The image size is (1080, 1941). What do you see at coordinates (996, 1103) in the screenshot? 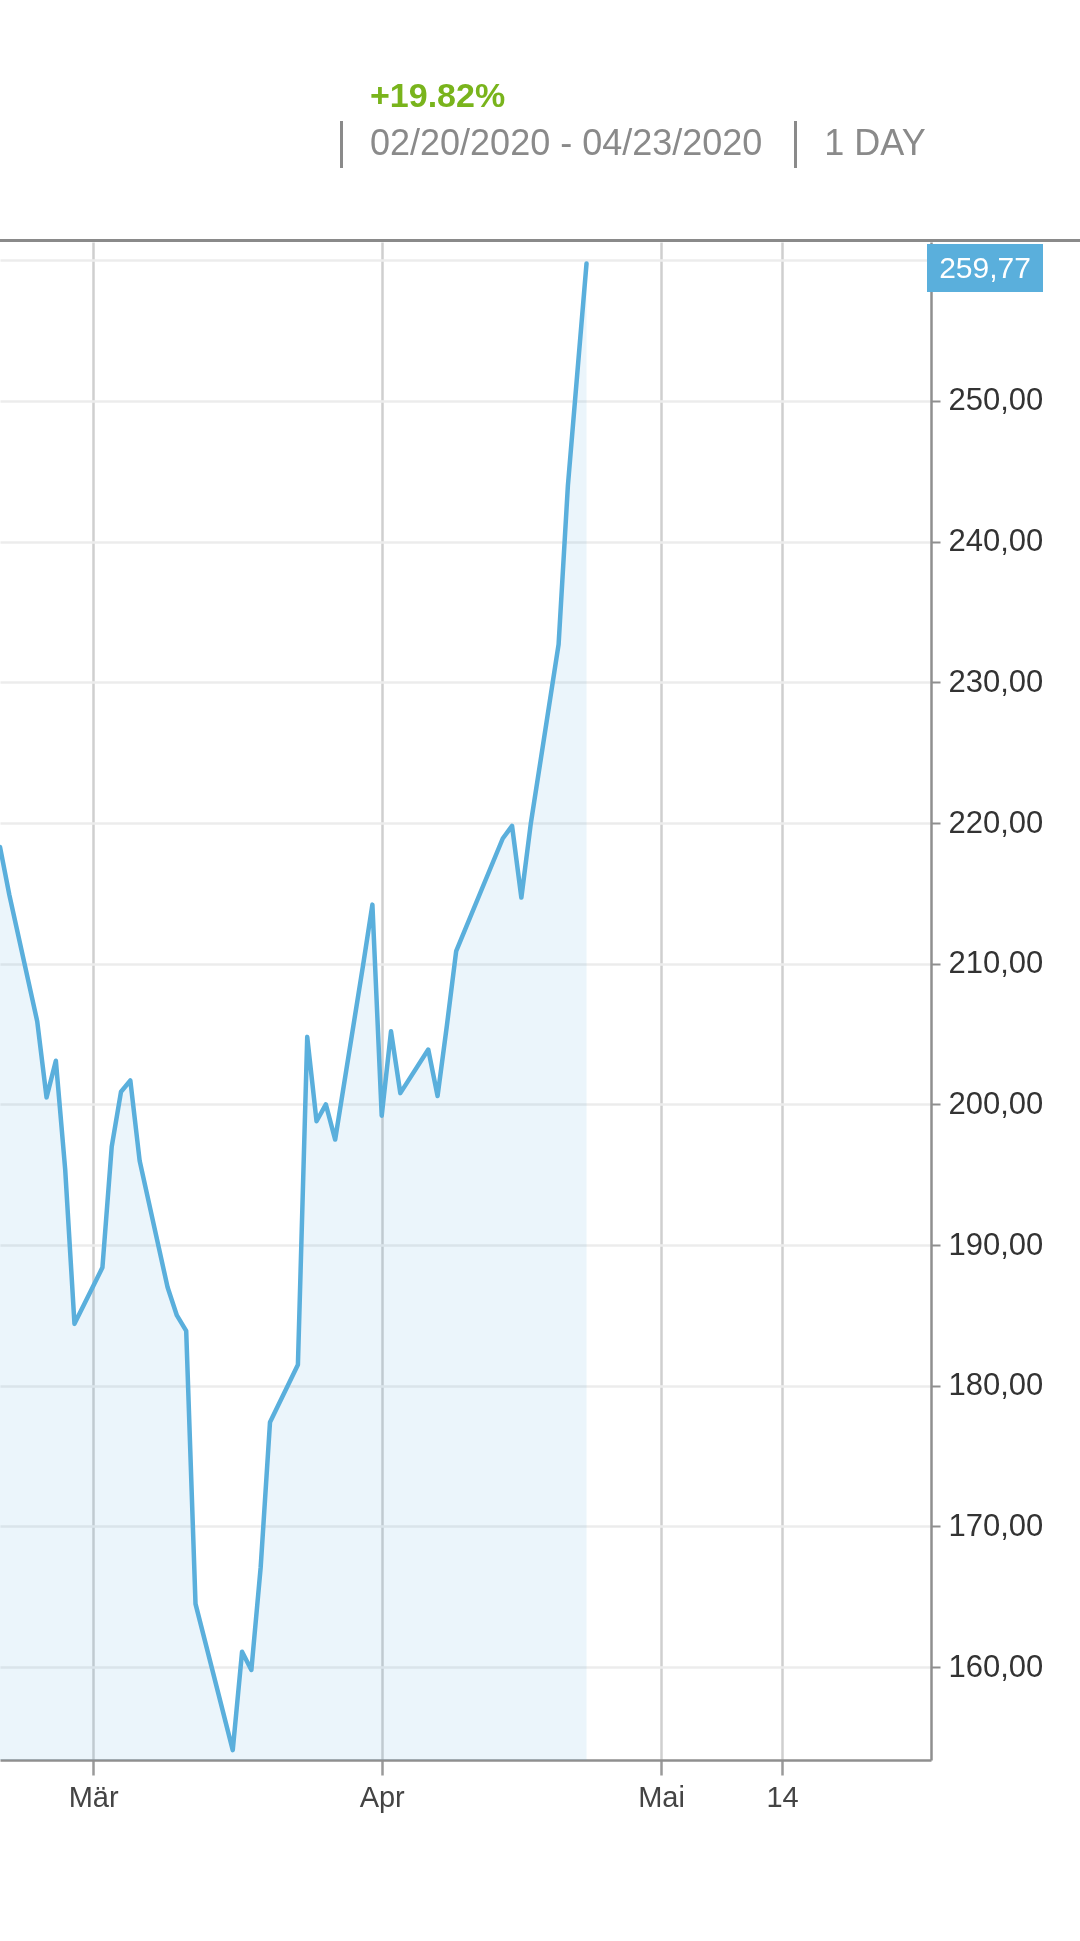
I see `y-tick-label: 200,00` at bounding box center [996, 1103].